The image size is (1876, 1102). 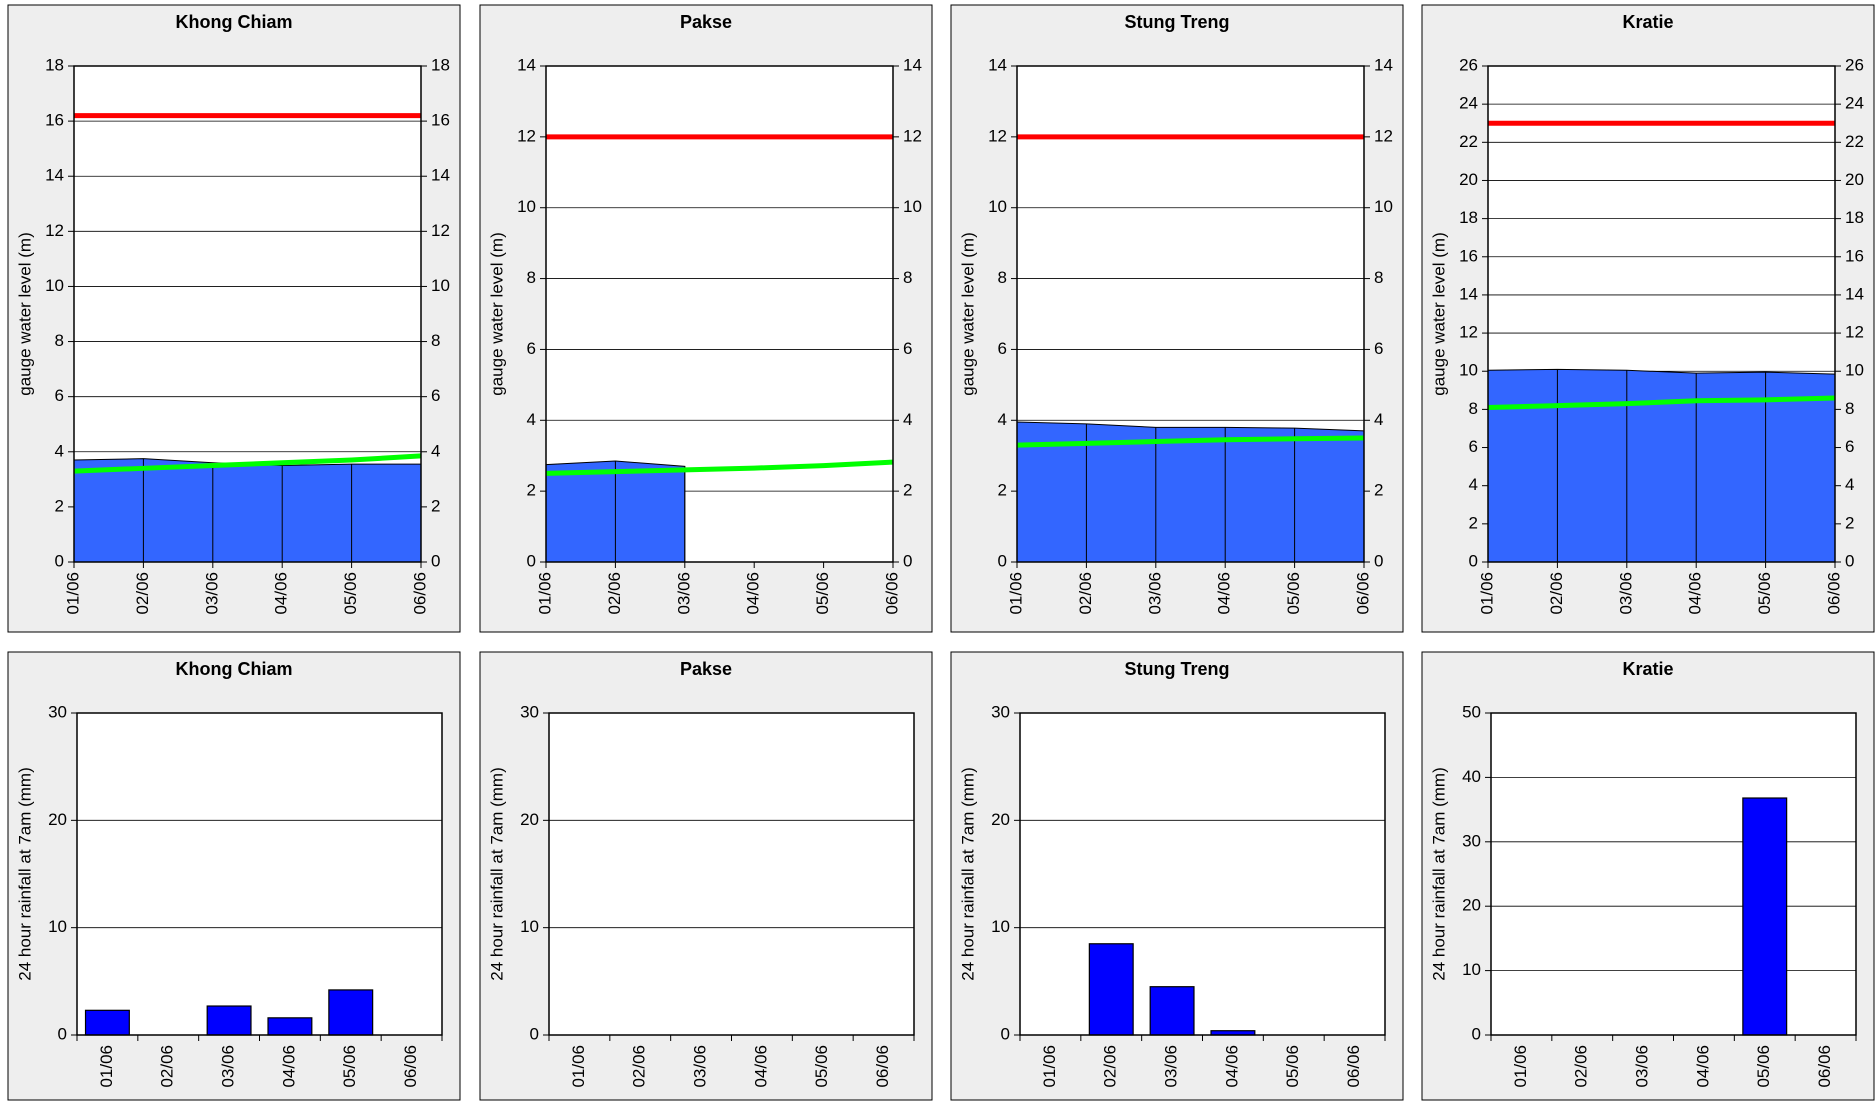 What do you see at coordinates (531, 348) in the screenshot?
I see `y-tick-label: 6` at bounding box center [531, 348].